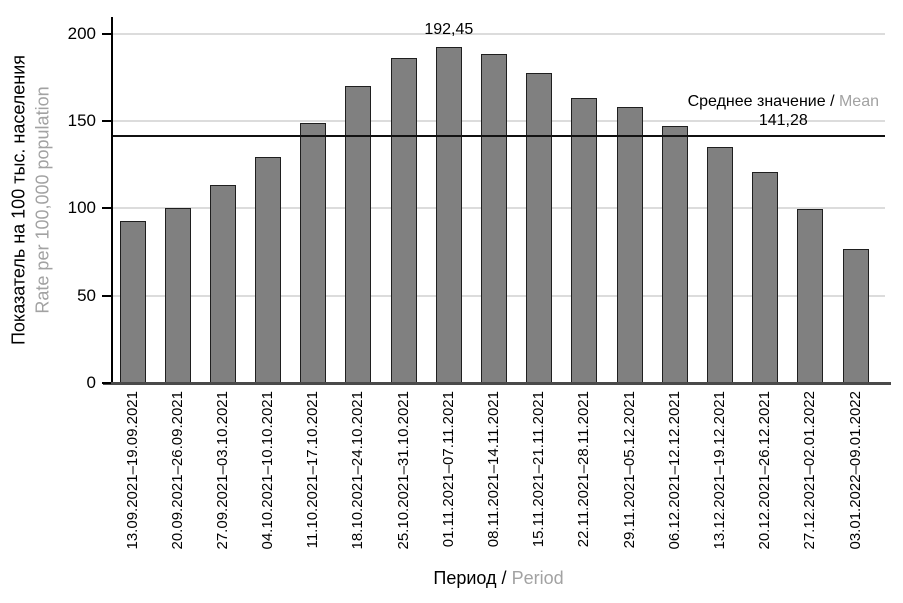  Describe the element at coordinates (470, 578) in the screenshot. I see `x-axis-title-primary: Период /` at that location.